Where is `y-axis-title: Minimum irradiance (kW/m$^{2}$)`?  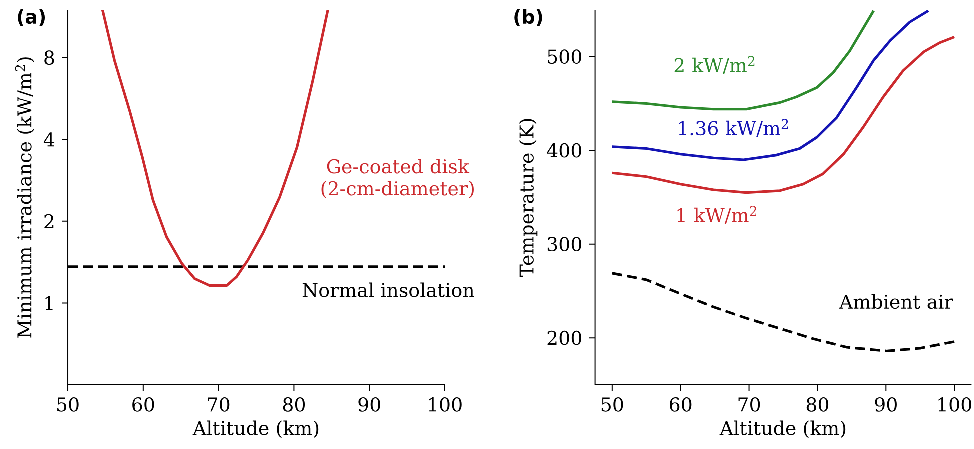
y-axis-title: Minimum irradiance (kW/m$^{2}$) is located at coordinates (25, 198).